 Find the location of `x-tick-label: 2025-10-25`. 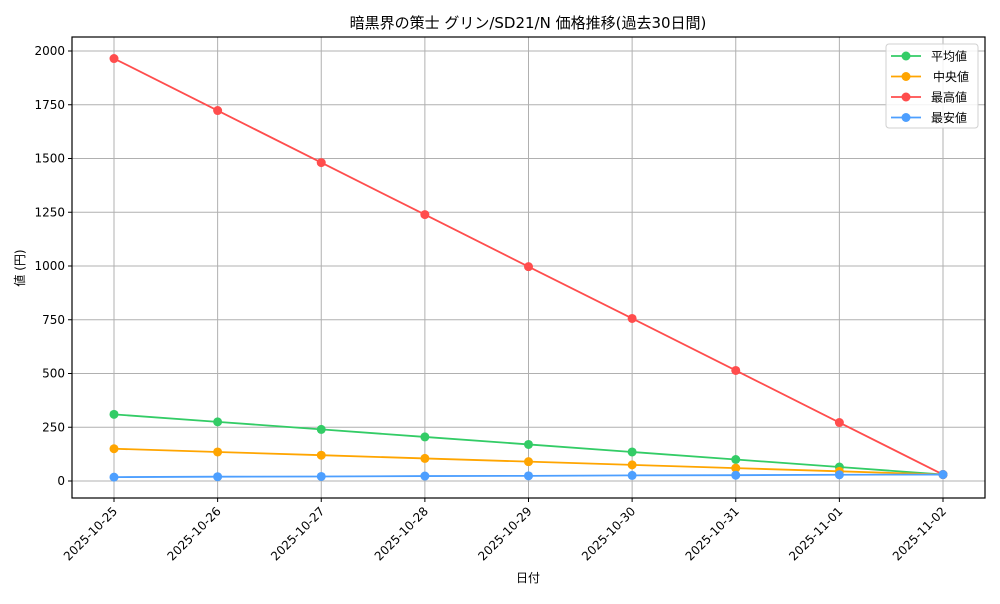

x-tick-label: 2025-10-25 is located at coordinates (90, 533).